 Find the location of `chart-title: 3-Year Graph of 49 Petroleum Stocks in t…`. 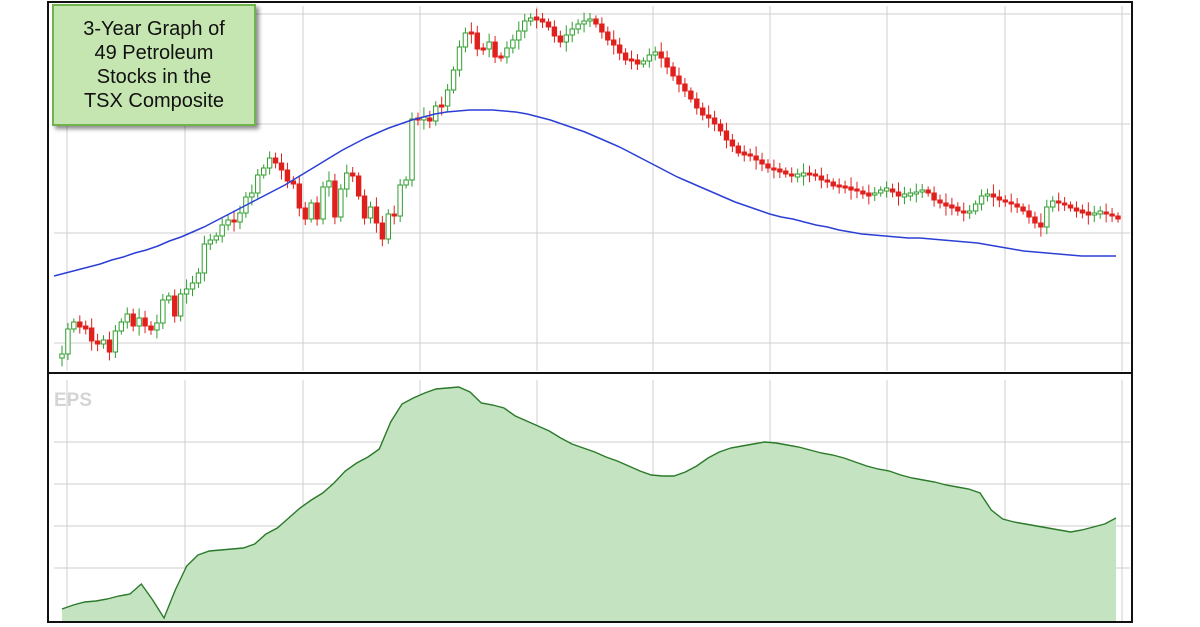

chart-title: 3-Year Graph of 49 Petroleum Stocks in t… is located at coordinates (154, 65).